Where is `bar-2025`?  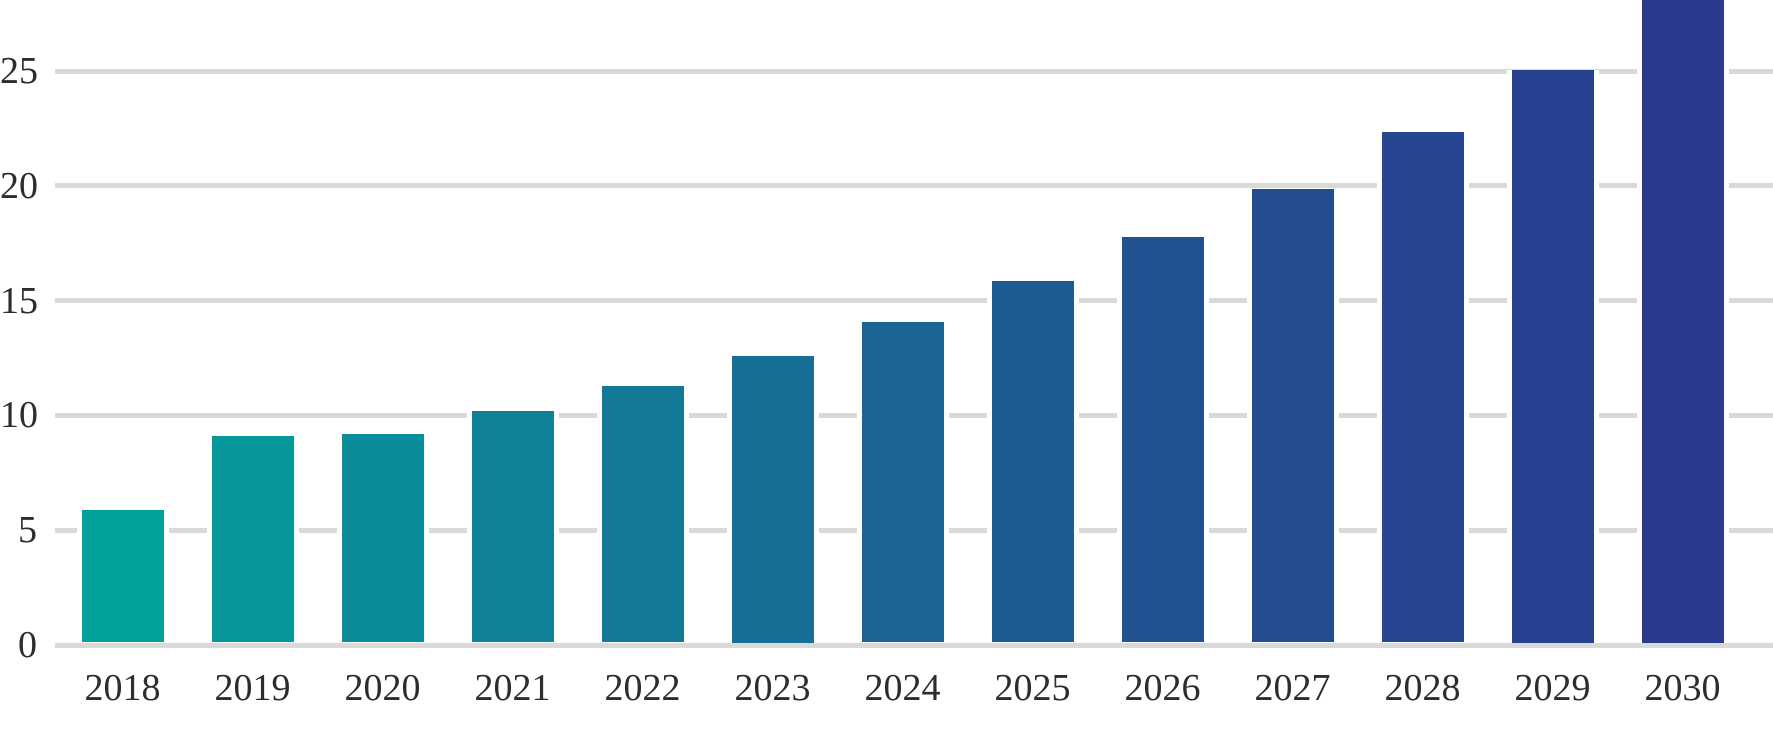
bar-2025 is located at coordinates (1032, 461).